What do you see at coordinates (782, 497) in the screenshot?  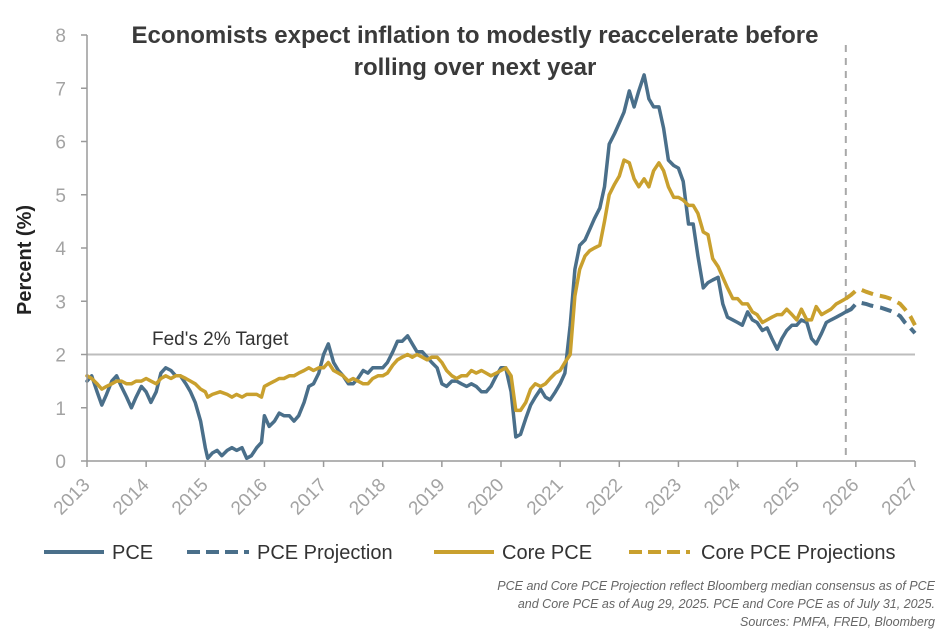 I see `x-tick-label: 2025` at bounding box center [782, 497].